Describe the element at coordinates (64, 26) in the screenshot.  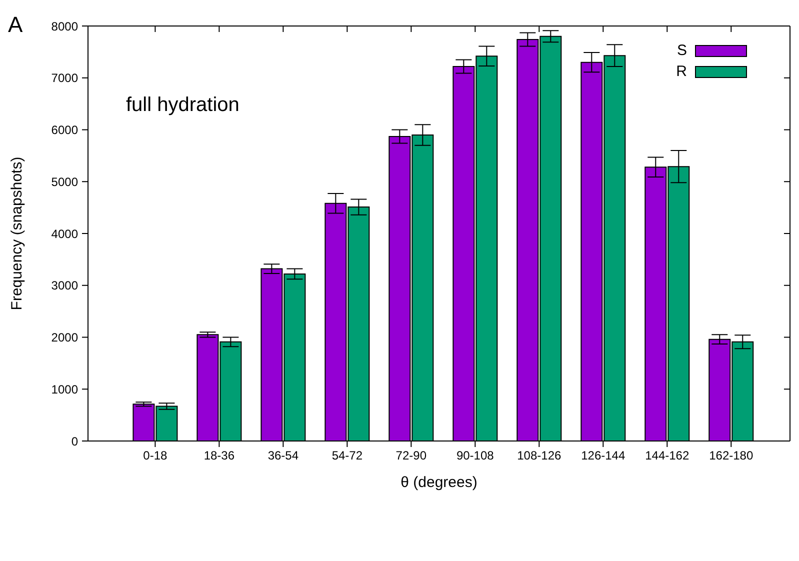
I see `y-tick-label: 8000` at that location.